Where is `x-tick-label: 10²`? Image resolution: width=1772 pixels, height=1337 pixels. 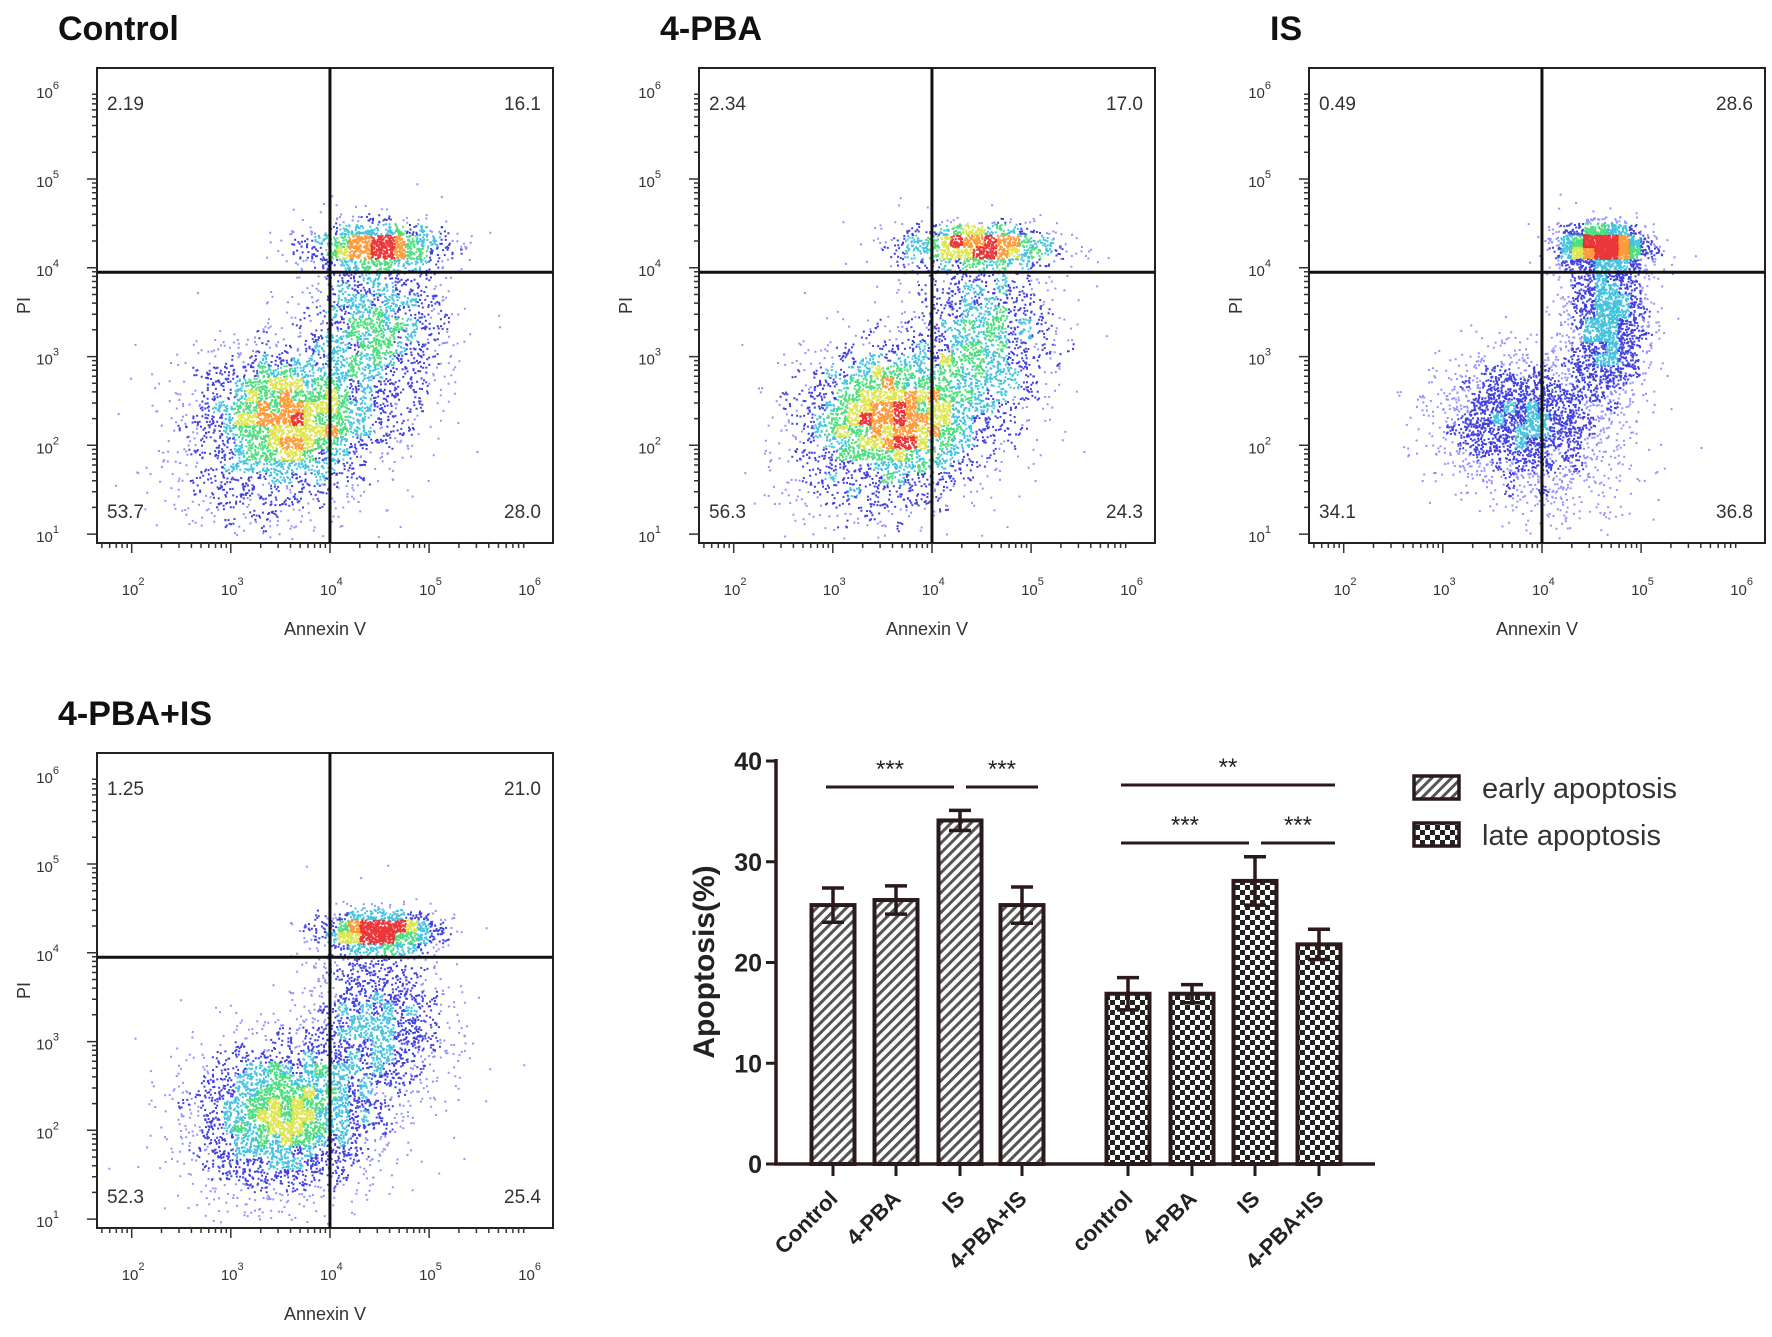 x-tick-label: 10² is located at coordinates (1345, 587).